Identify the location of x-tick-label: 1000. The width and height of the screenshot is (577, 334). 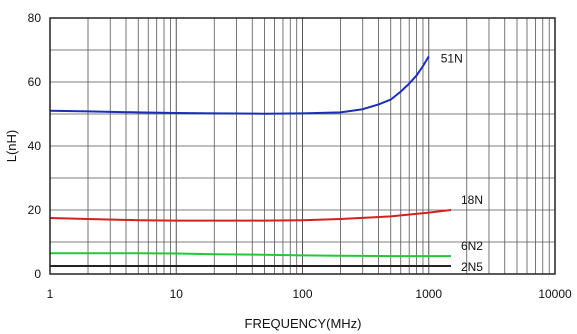
(428, 294).